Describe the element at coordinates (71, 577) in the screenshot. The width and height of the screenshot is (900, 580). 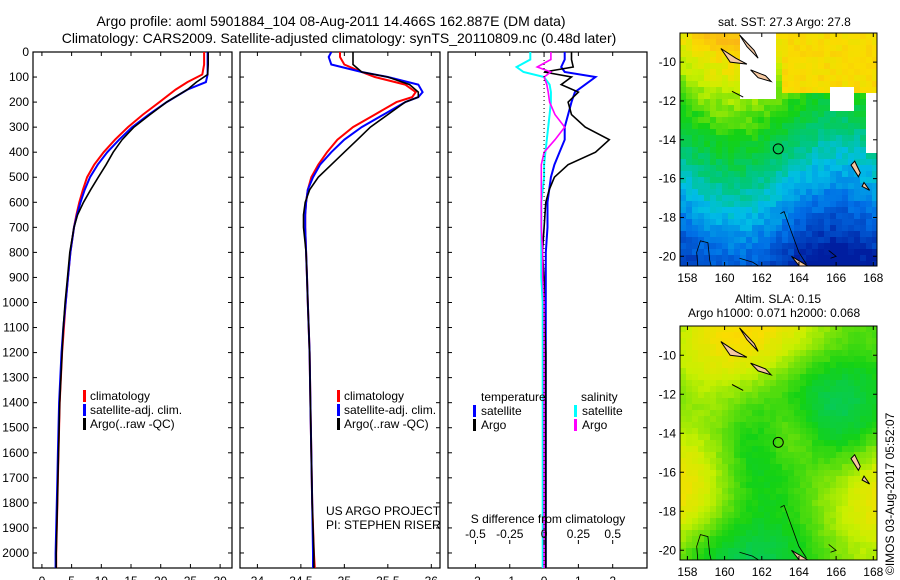
I see `x-tick-label: 5` at that location.